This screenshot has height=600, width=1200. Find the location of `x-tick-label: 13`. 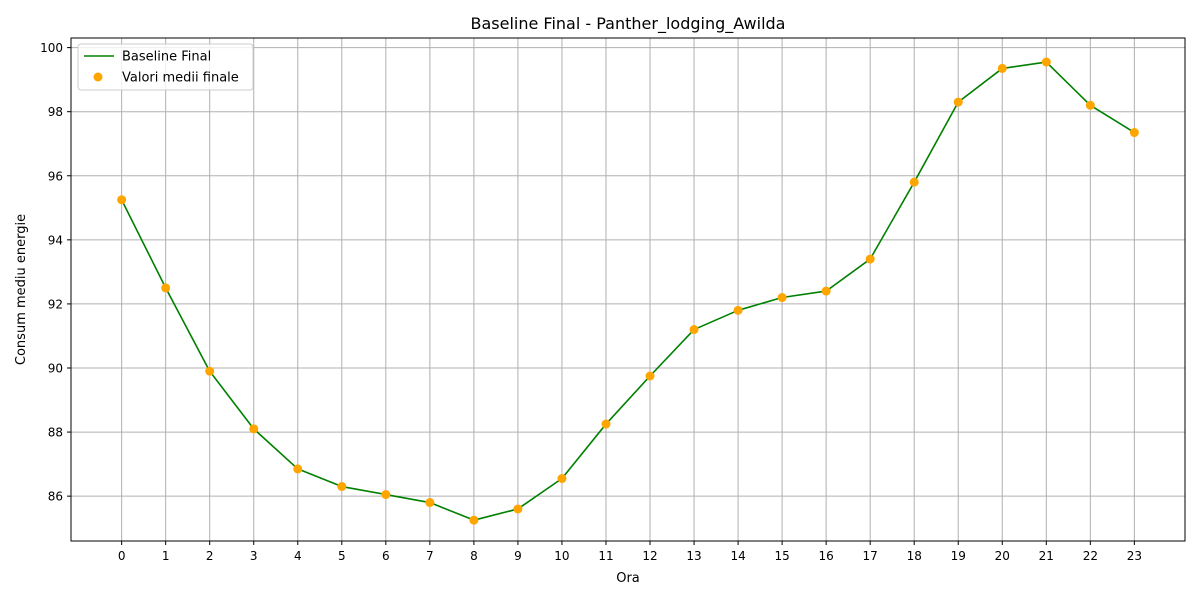

x-tick-label: 13 is located at coordinates (693, 556).